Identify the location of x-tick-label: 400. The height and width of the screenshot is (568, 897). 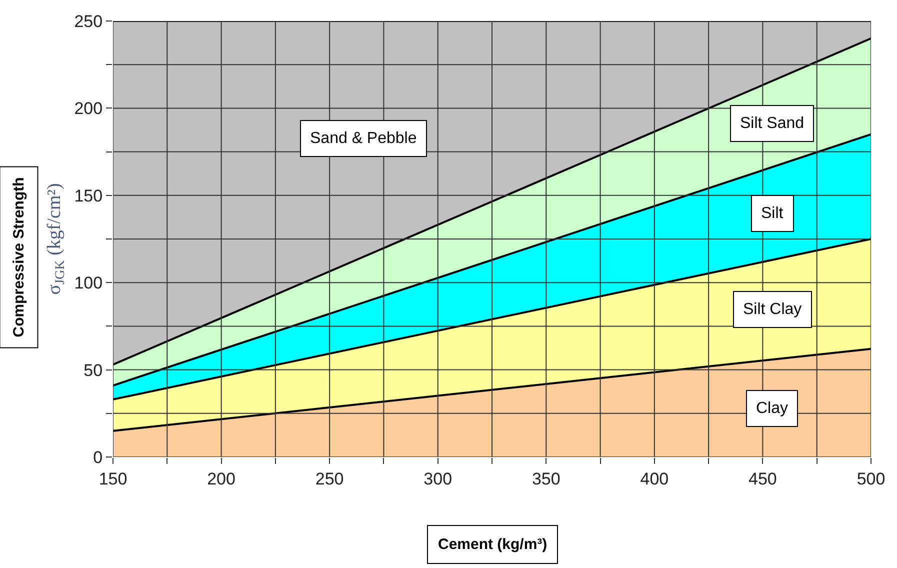
(654, 478).